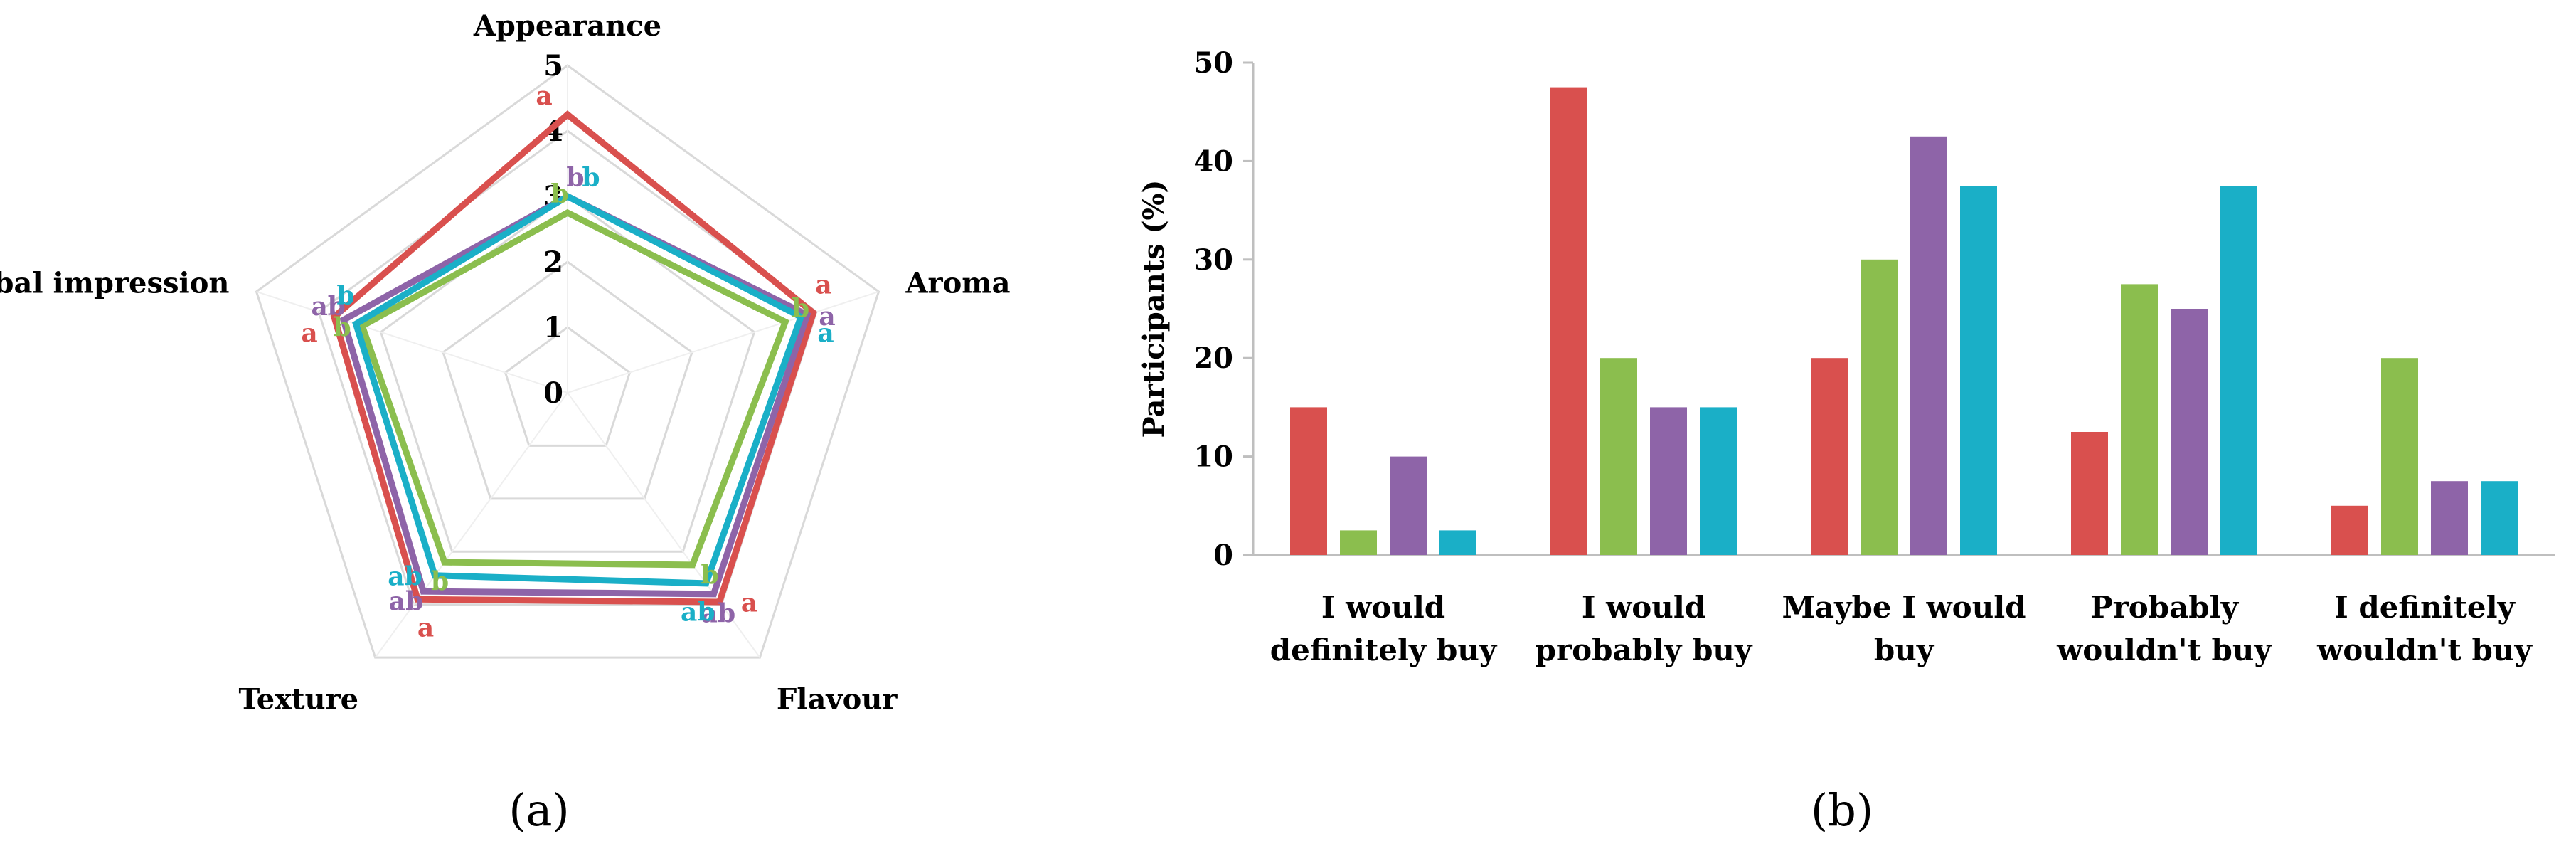 The image size is (2576, 851). Describe the element at coordinates (1213, 63) in the screenshot. I see `y-tick-label: 50` at that location.